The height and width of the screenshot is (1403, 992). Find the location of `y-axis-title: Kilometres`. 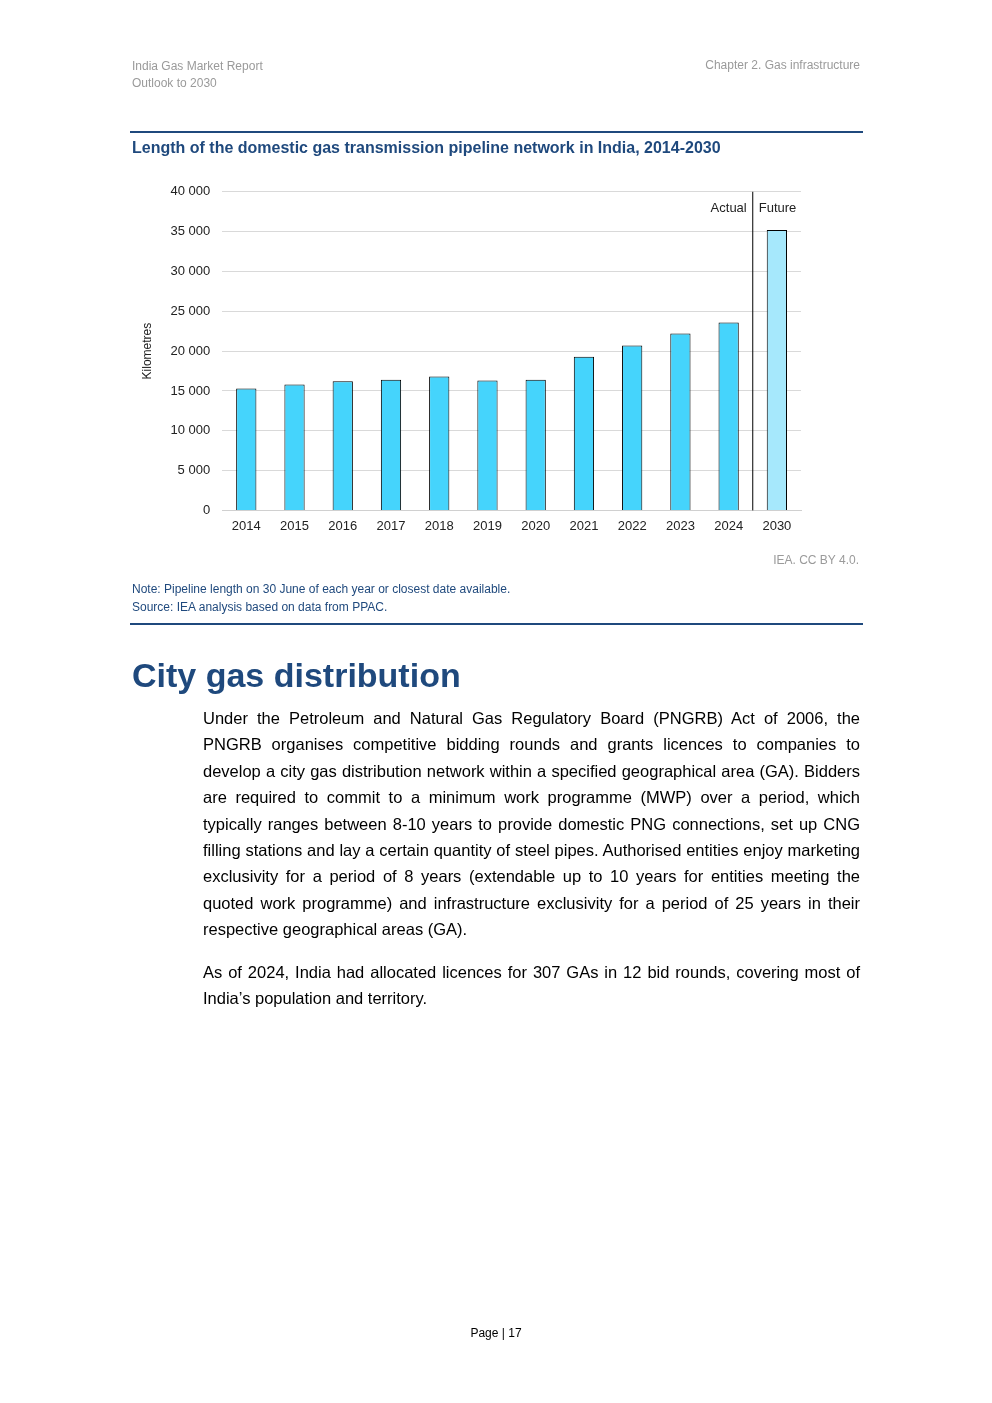

y-axis-title: Kilometres is located at coordinates (146, 351).